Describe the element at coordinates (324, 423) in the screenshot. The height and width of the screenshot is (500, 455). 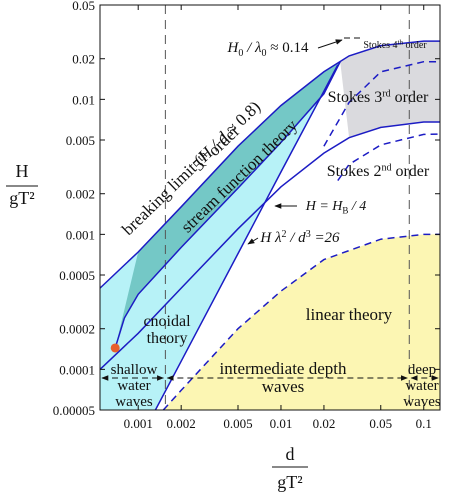
I see `x-tick-label: 0.02` at that location.